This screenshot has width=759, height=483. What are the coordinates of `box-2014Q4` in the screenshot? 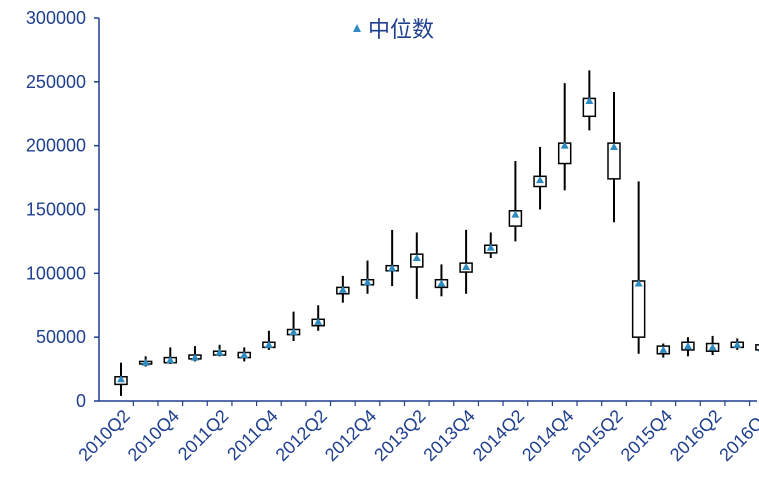 It's located at (564, 137).